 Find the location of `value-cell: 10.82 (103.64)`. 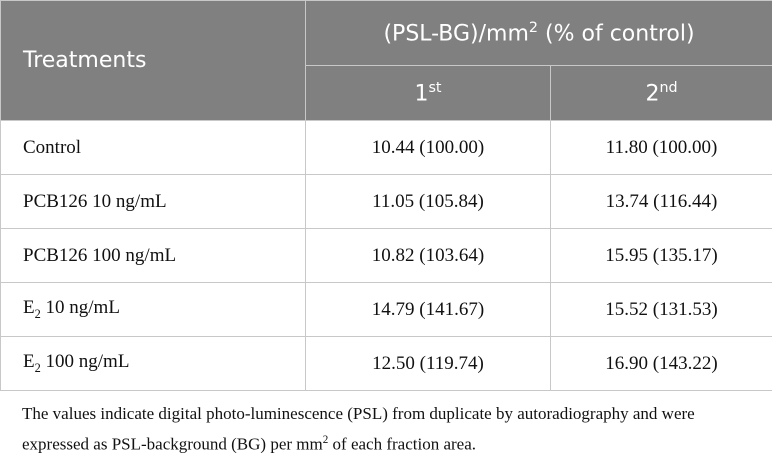

value-cell: 10.82 (103.64) is located at coordinates (428, 256).